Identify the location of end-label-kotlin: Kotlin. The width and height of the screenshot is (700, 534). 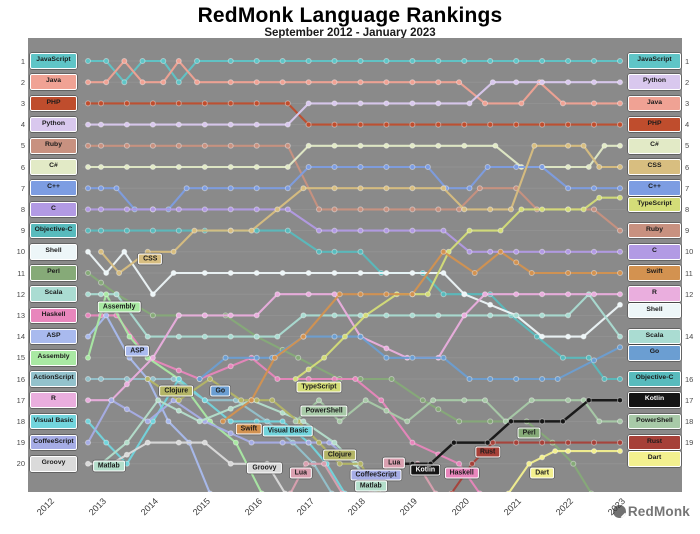
(654, 400).